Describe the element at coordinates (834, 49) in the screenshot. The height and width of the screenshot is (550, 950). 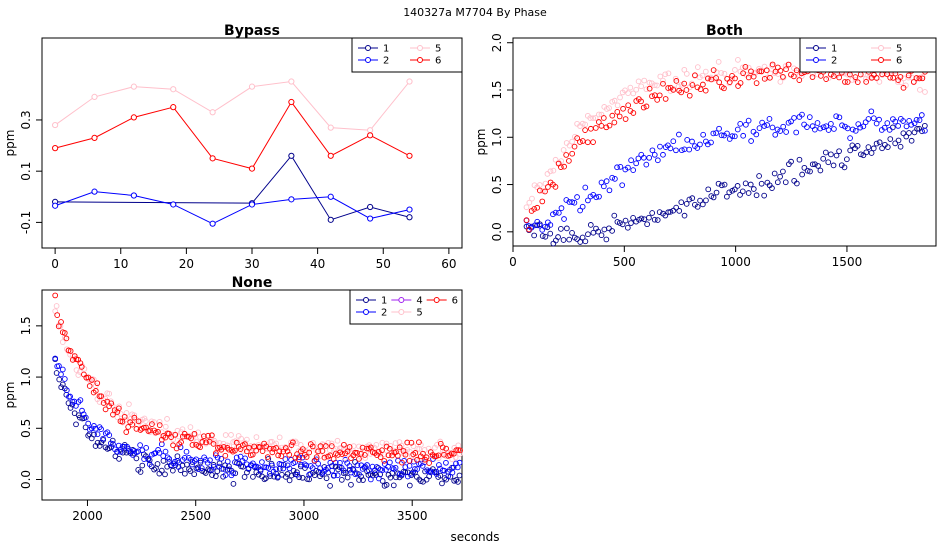
I see `legend-entry-label: 1` at that location.